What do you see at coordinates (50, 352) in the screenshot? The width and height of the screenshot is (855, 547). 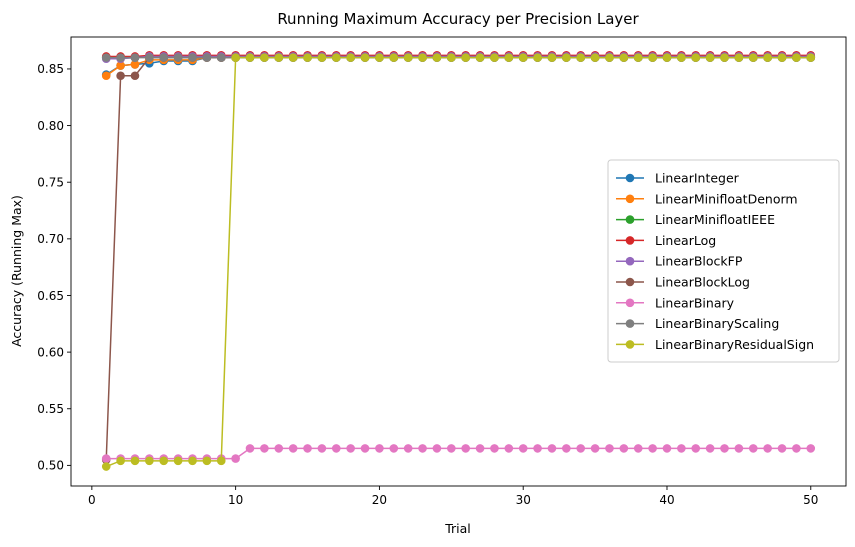 I see `y-tick-label: 0.60` at bounding box center [50, 352].